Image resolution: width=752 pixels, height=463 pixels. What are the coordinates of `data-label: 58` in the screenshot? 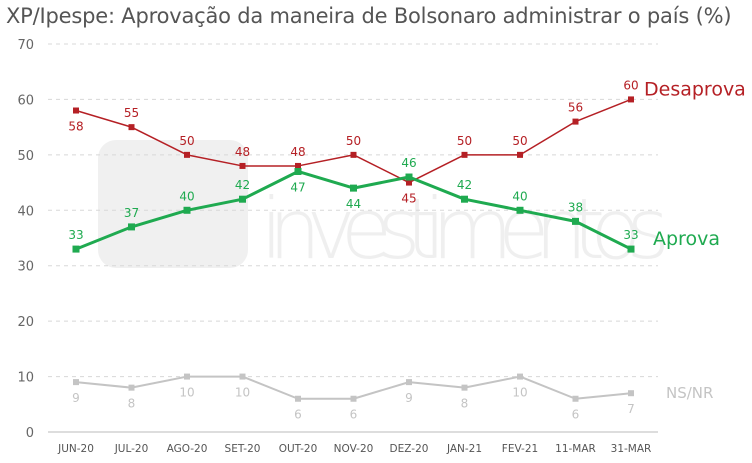 It's located at (75, 127).